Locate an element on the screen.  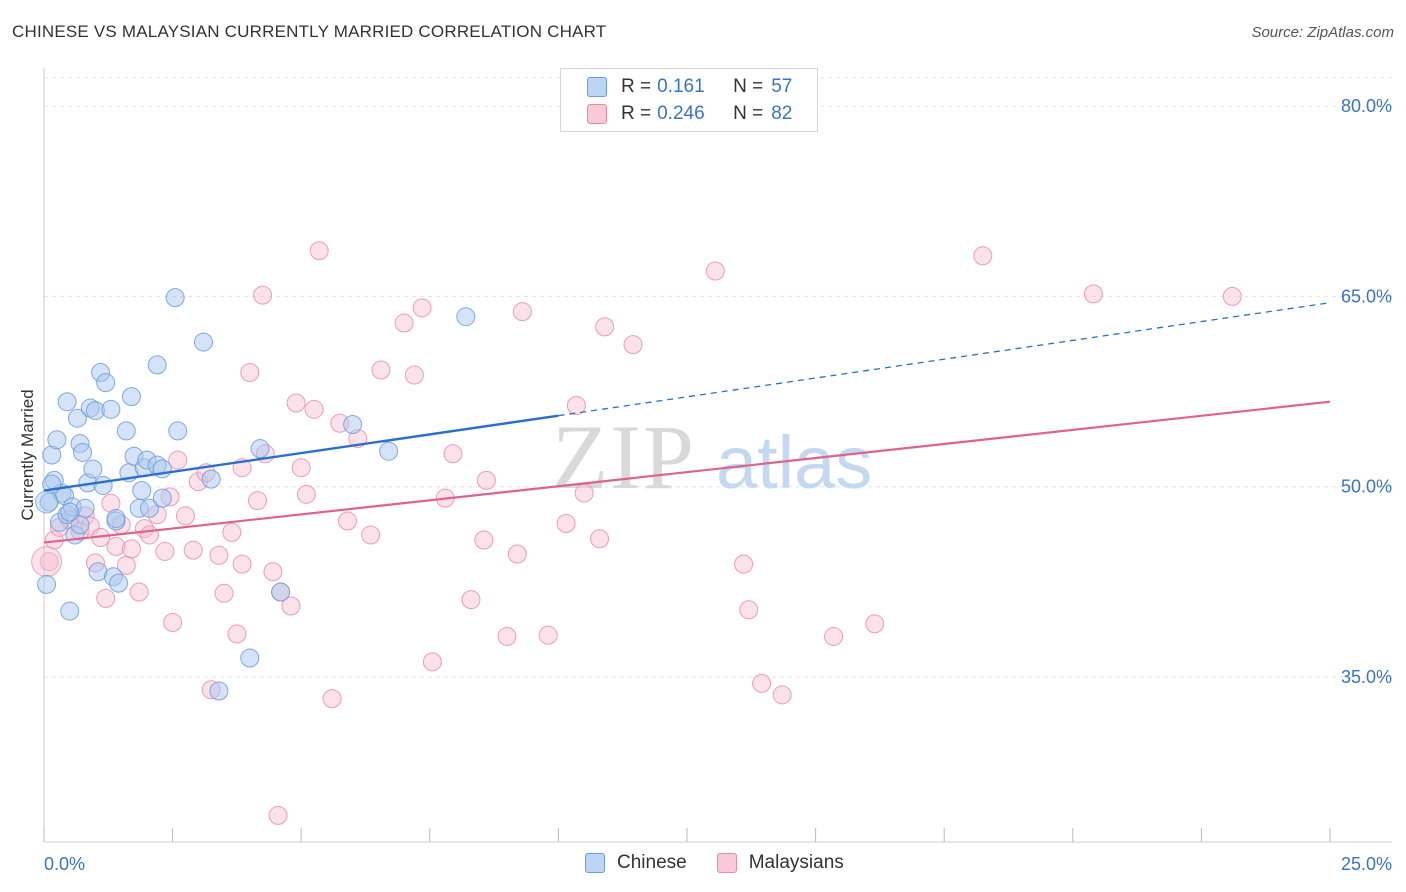
legend-row-chinese: R = 0.161 N = 57 is located at coordinates (689, 87).